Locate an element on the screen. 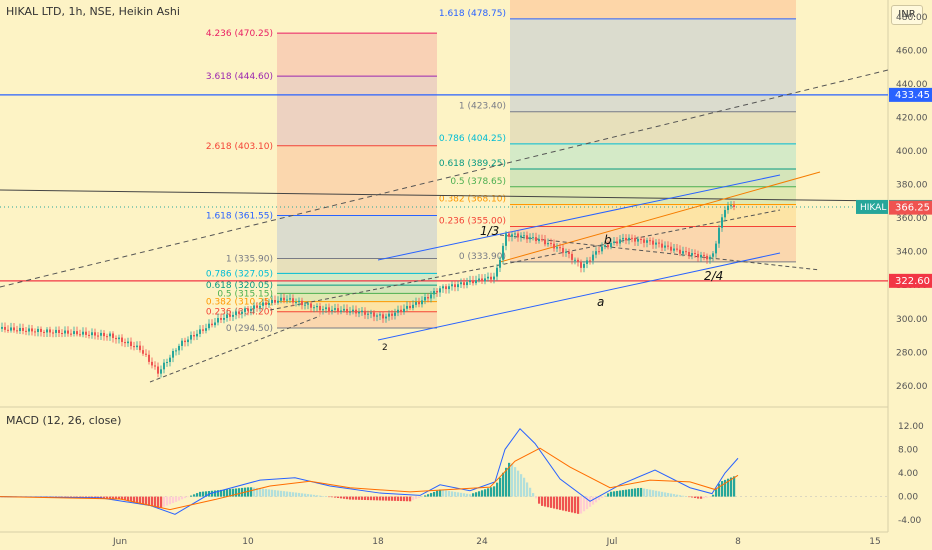 This screenshot has height=550, width=932. fib-left-label: 1 (335.90) is located at coordinates (249, 260).